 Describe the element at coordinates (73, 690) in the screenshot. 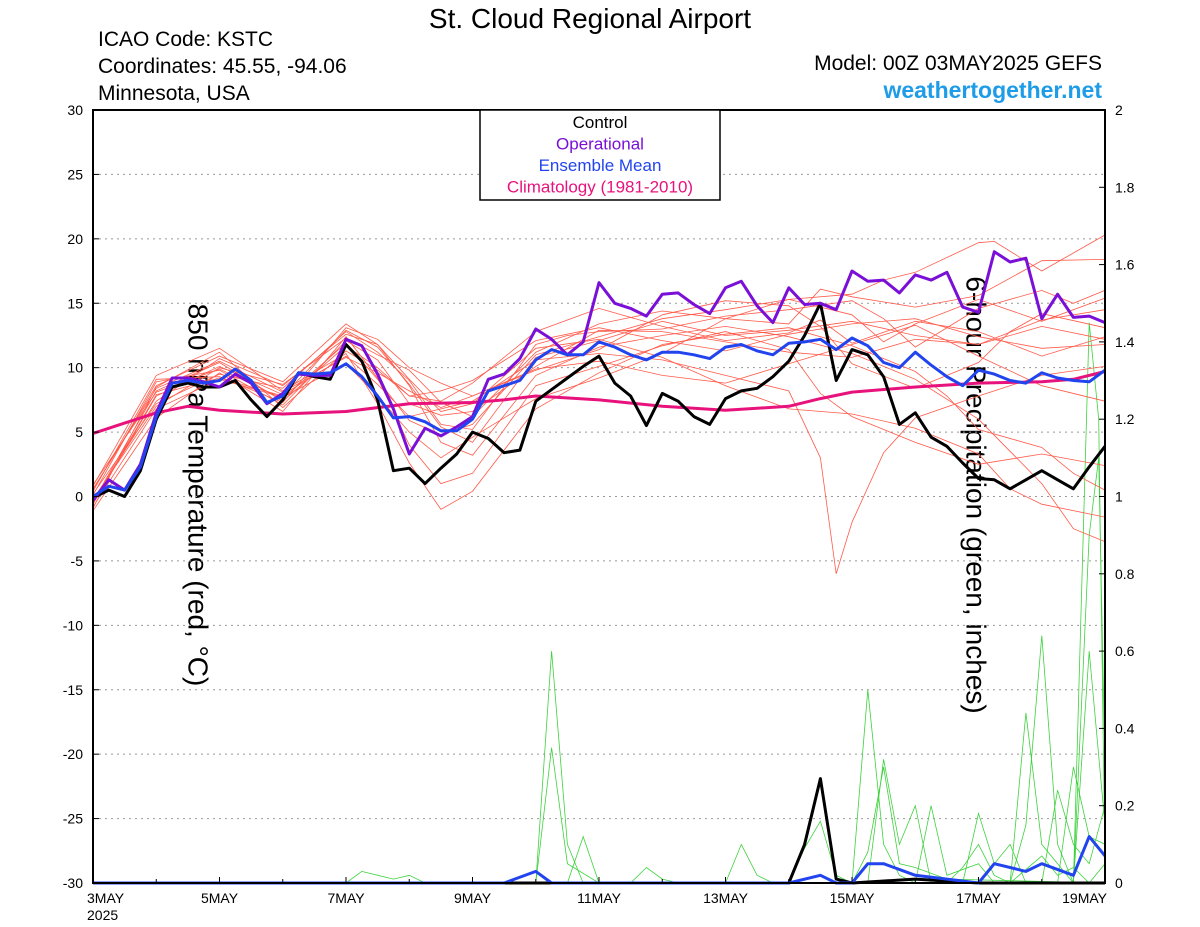

I see `y-left-tick-label: -15` at that location.